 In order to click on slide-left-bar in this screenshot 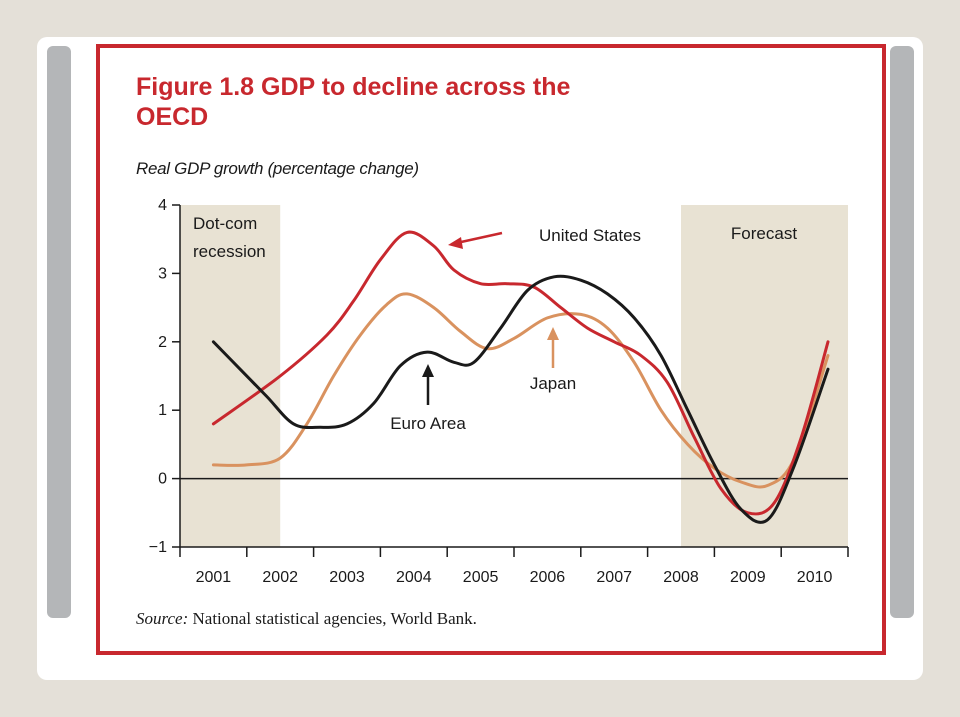, I will do `click(59, 332)`.